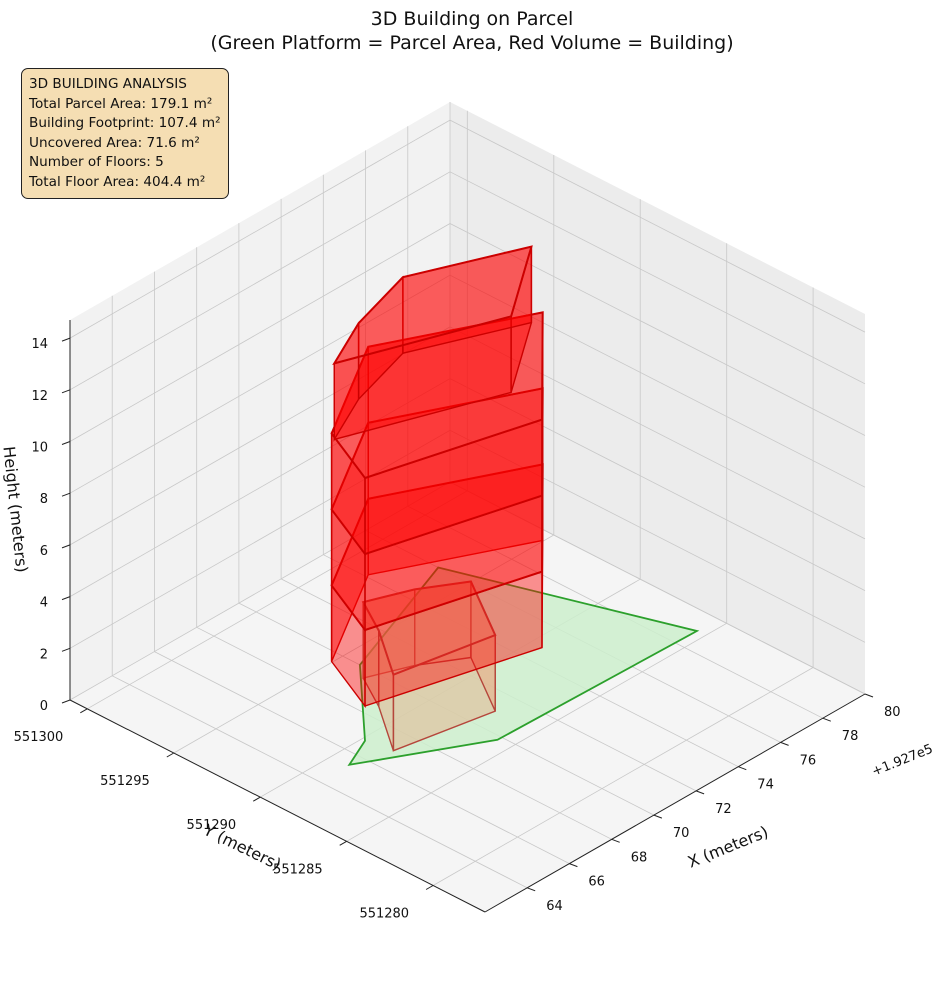  What do you see at coordinates (808, 760) in the screenshot?
I see `x-tick-label: 76` at bounding box center [808, 760].